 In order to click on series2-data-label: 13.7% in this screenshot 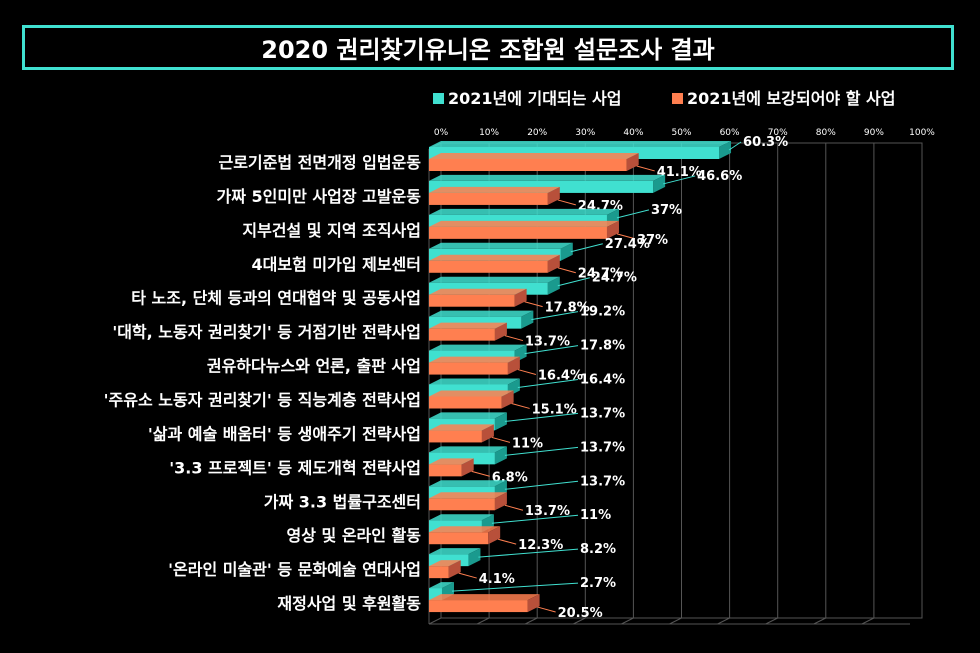, I will do `click(547, 511)`.